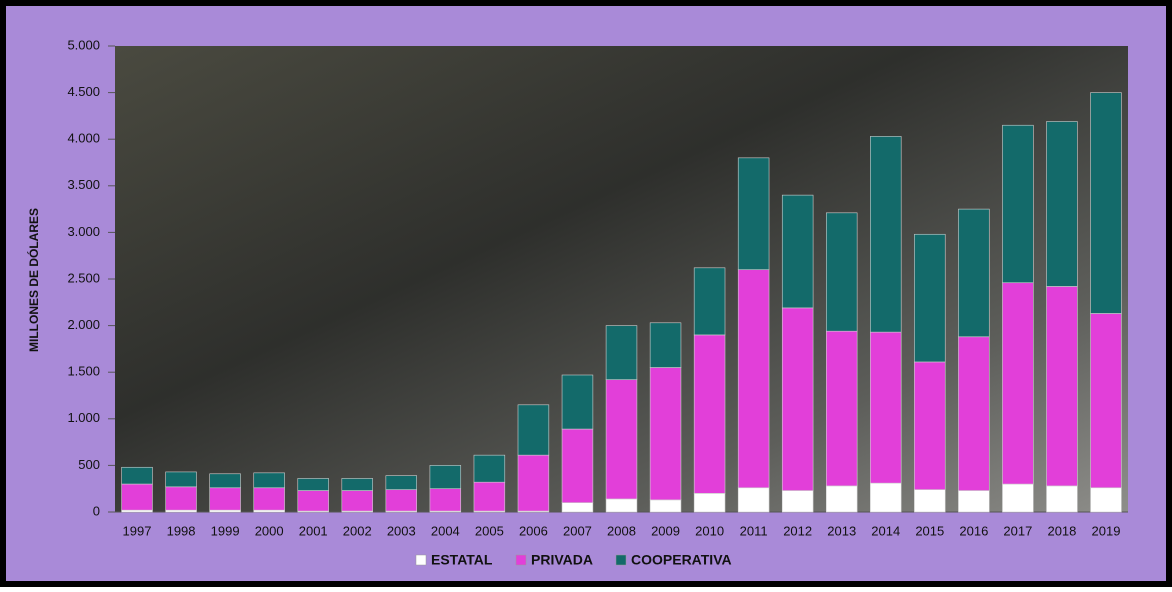 The height and width of the screenshot is (592, 1172). Describe the element at coordinates (83, 417) in the screenshot. I see `y-tick-label: 1.000` at that location.